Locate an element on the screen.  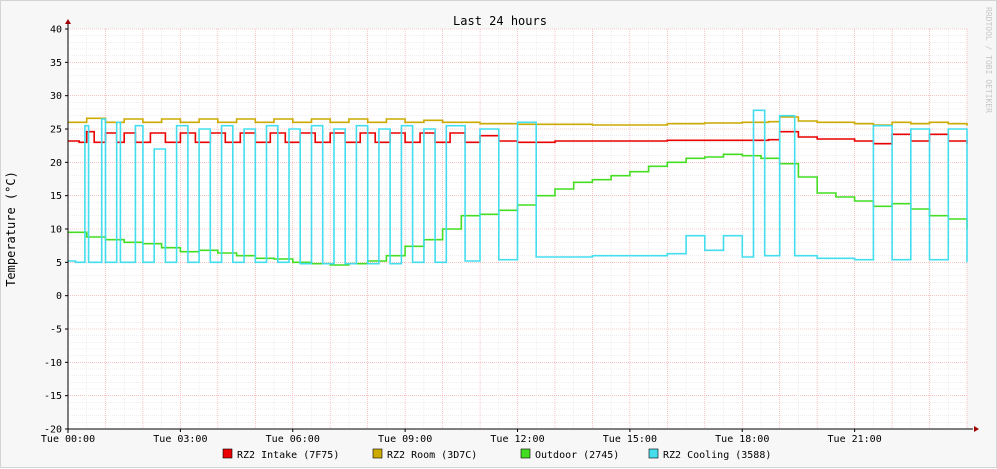
y-tick-label: -15 is located at coordinates (53, 396).